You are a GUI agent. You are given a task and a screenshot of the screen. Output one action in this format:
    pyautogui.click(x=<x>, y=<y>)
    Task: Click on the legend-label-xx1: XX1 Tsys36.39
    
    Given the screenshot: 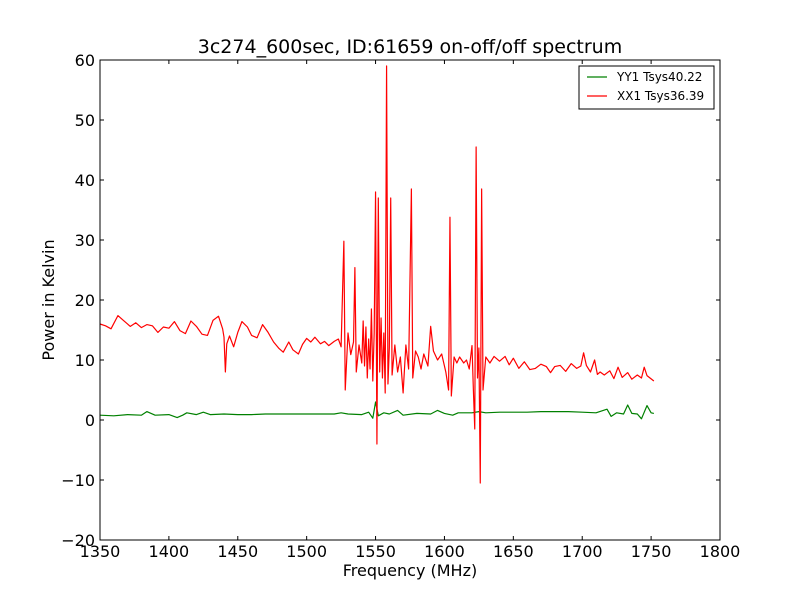 What is the action you would take?
    pyautogui.click(x=660, y=96)
    